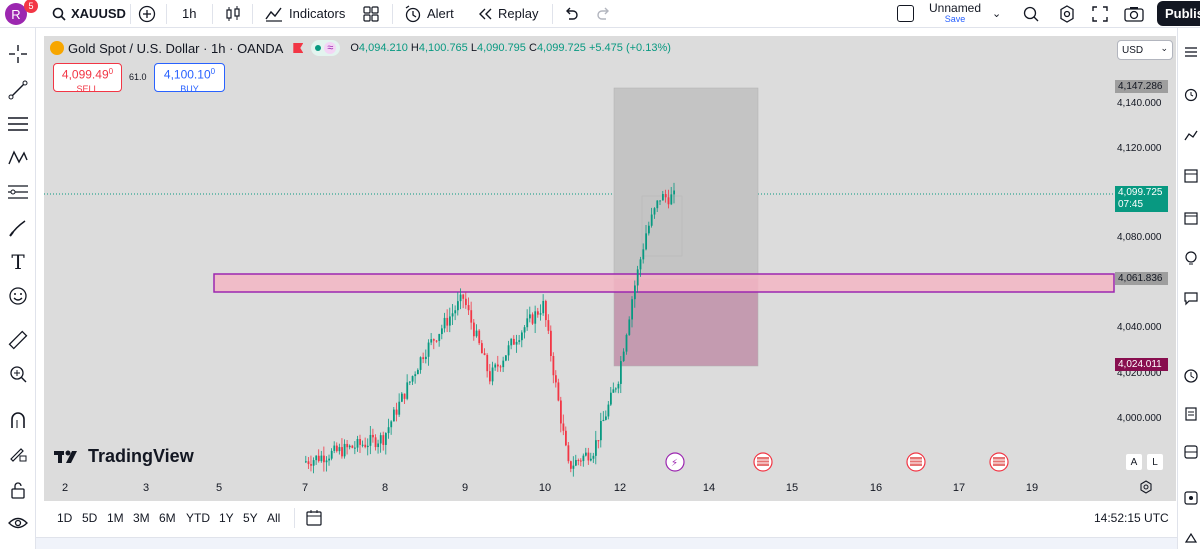  What do you see at coordinates (326, 48) in the screenshot?
I see `market-status-badge: ≈` at bounding box center [326, 48].